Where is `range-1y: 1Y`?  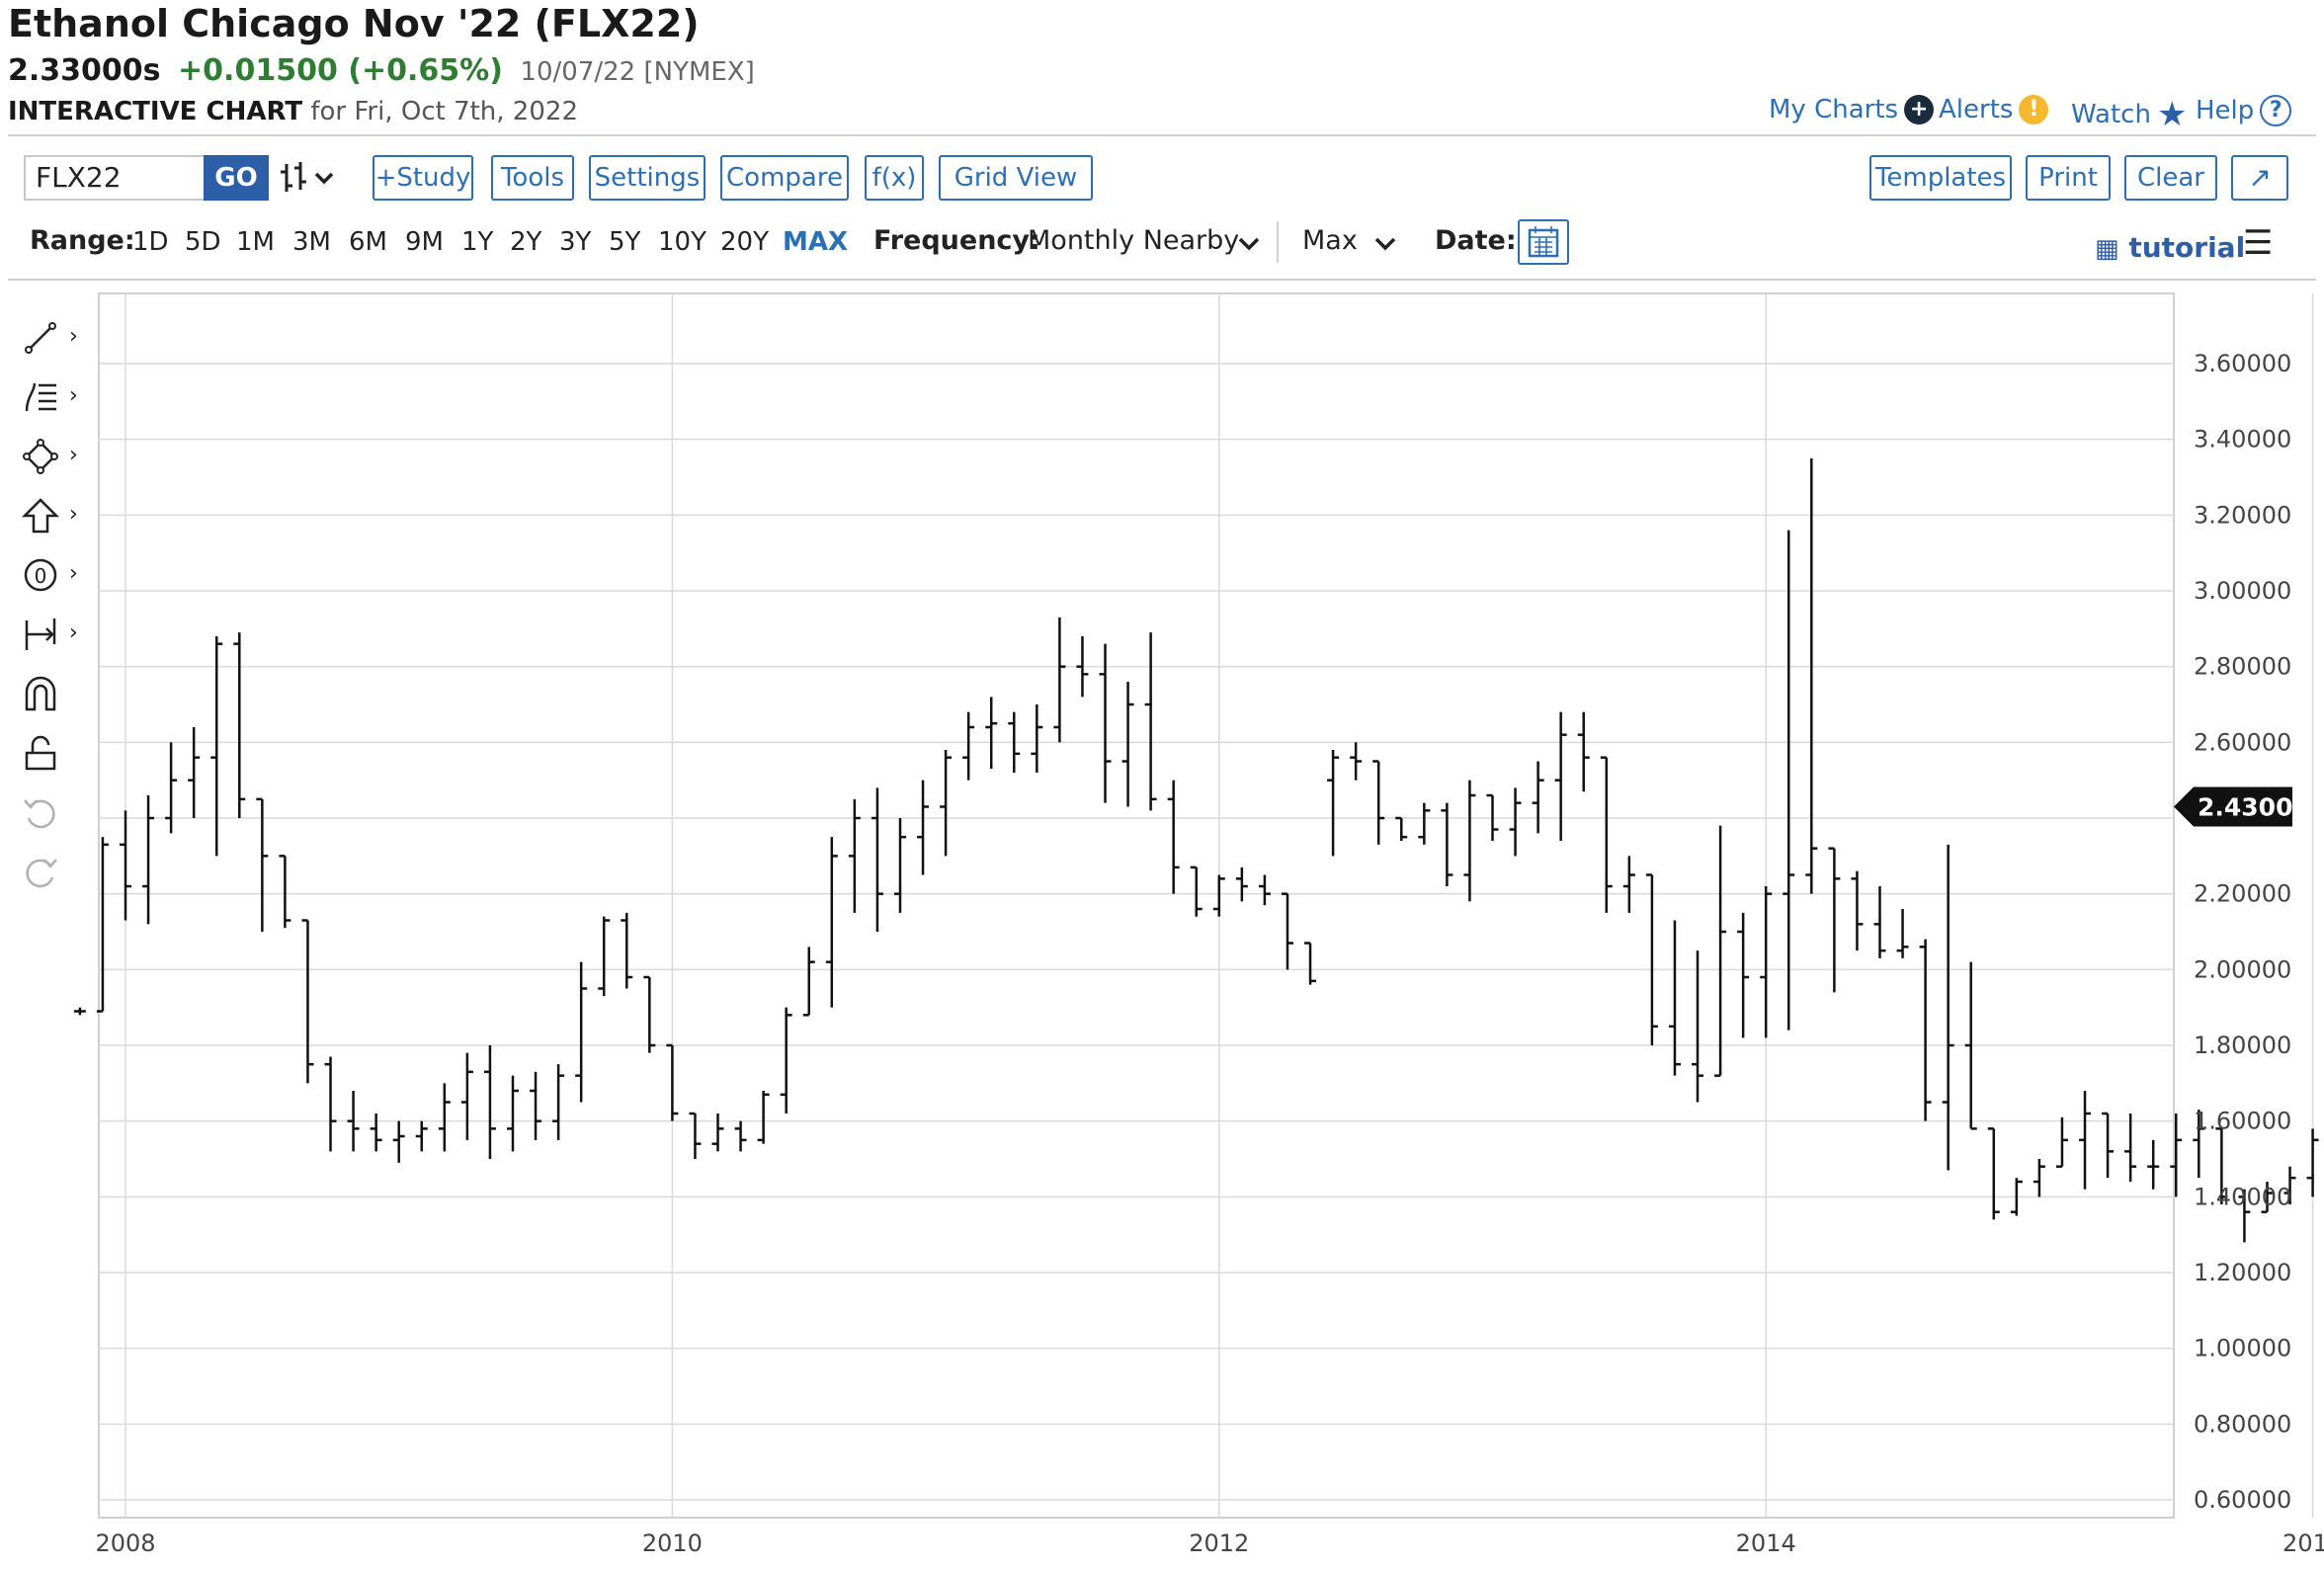
range-1y: 1Y is located at coordinates (477, 242).